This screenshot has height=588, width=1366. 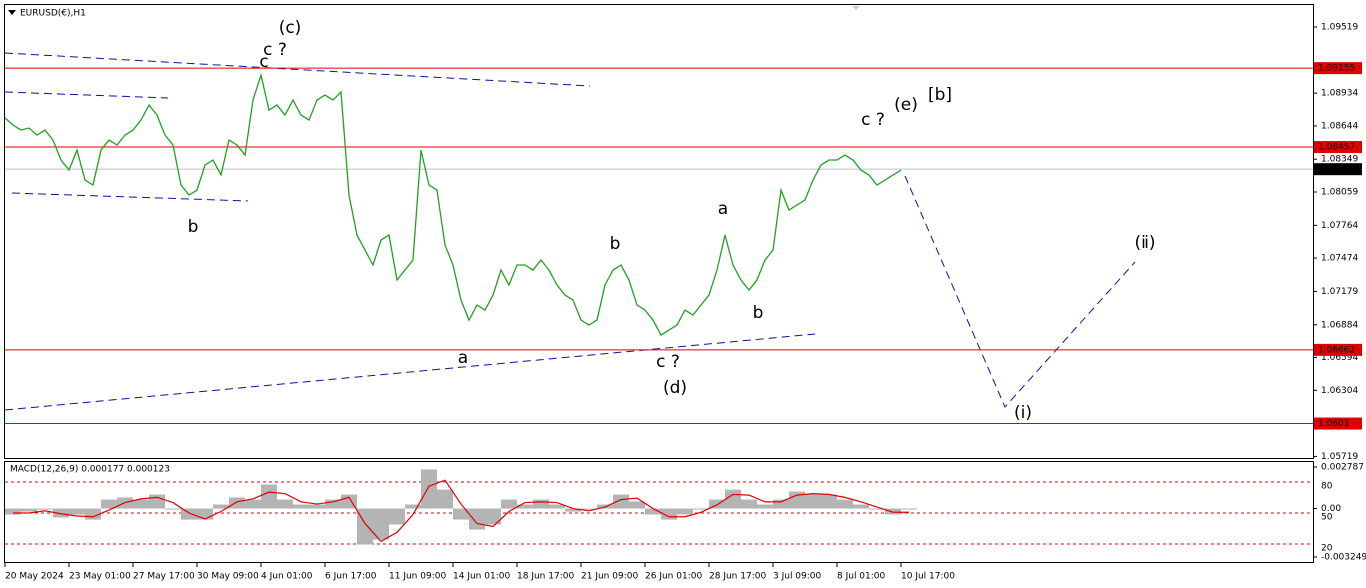 I want to click on x-tick-label: 23 May 01:00, so click(x=100, y=577).